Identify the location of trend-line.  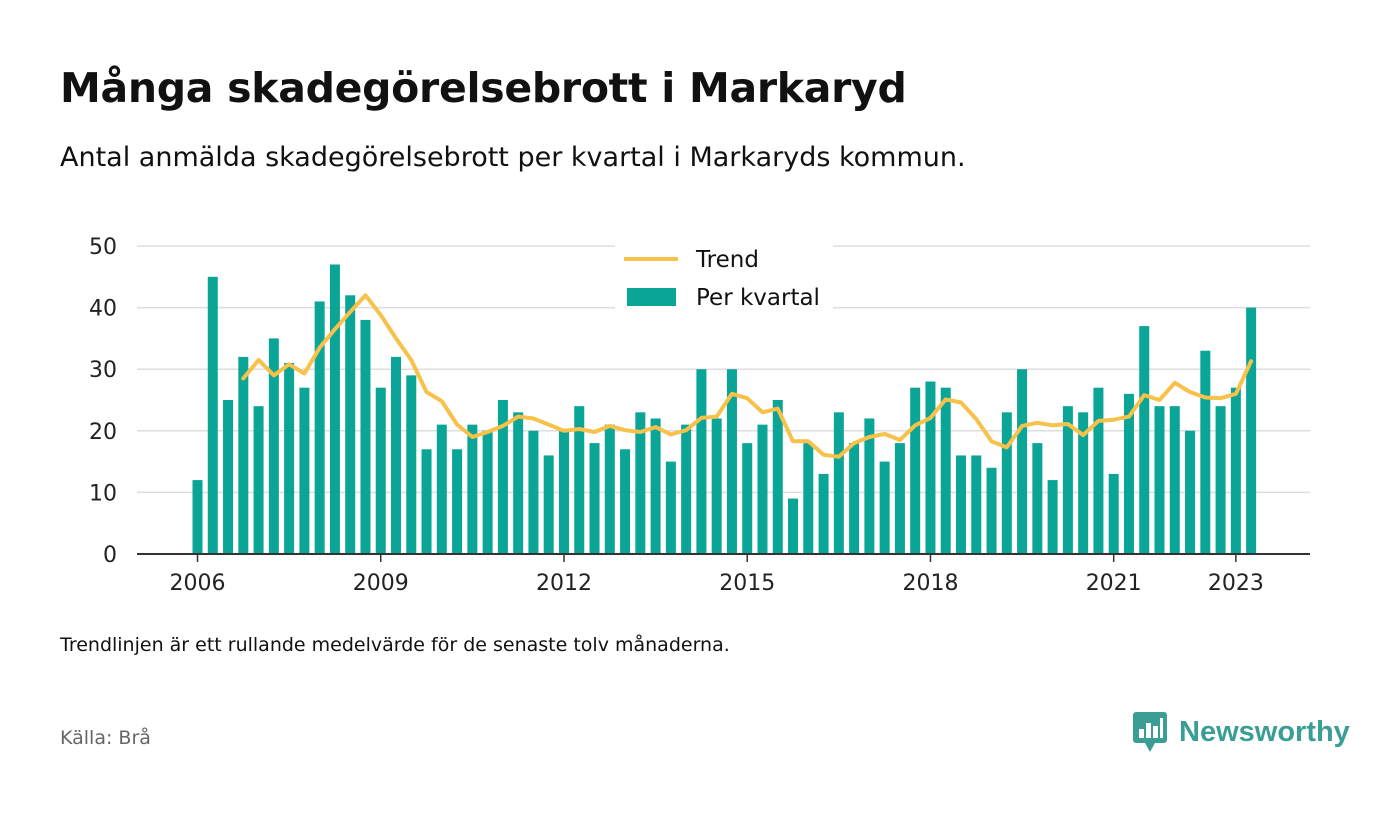
(747, 376).